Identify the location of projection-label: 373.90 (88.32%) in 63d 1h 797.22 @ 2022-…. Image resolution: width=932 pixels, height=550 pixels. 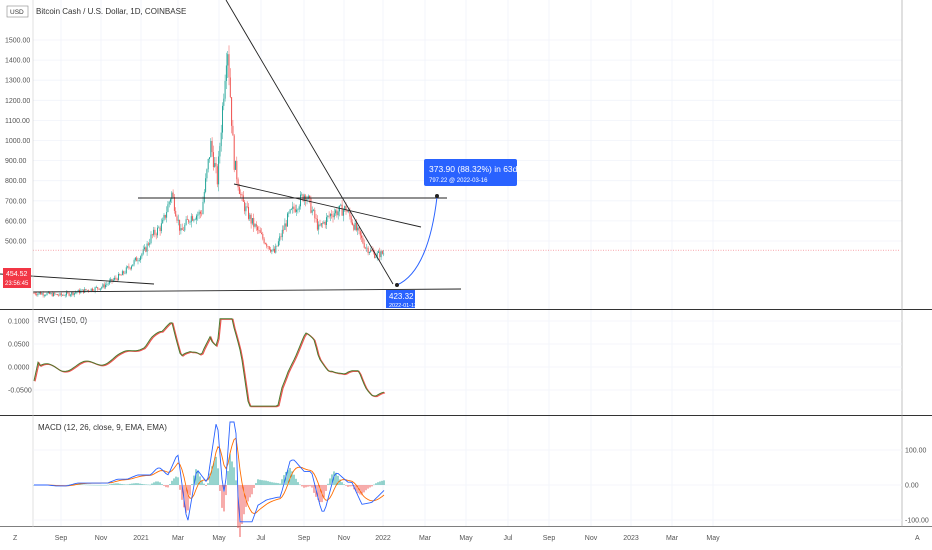
(476, 172).